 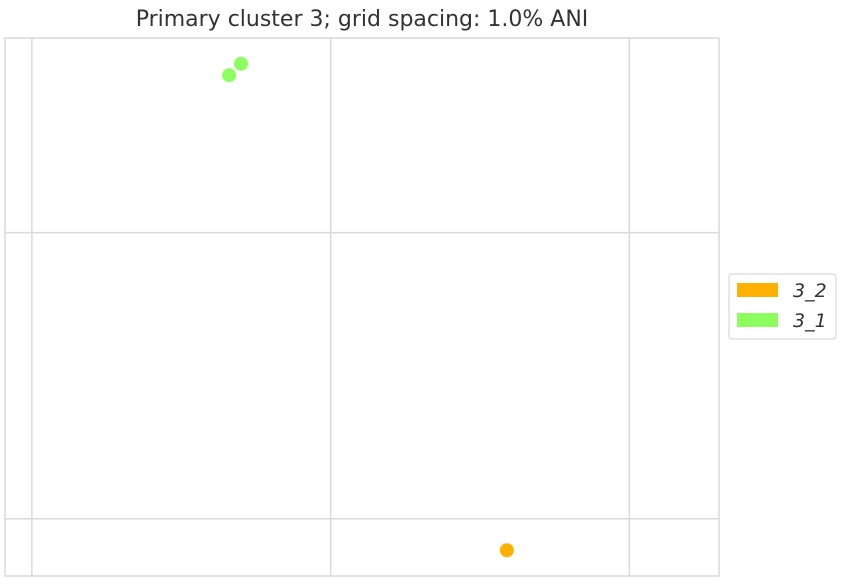 What do you see at coordinates (782, 306) in the screenshot?
I see `legend: 3_23_1` at bounding box center [782, 306].